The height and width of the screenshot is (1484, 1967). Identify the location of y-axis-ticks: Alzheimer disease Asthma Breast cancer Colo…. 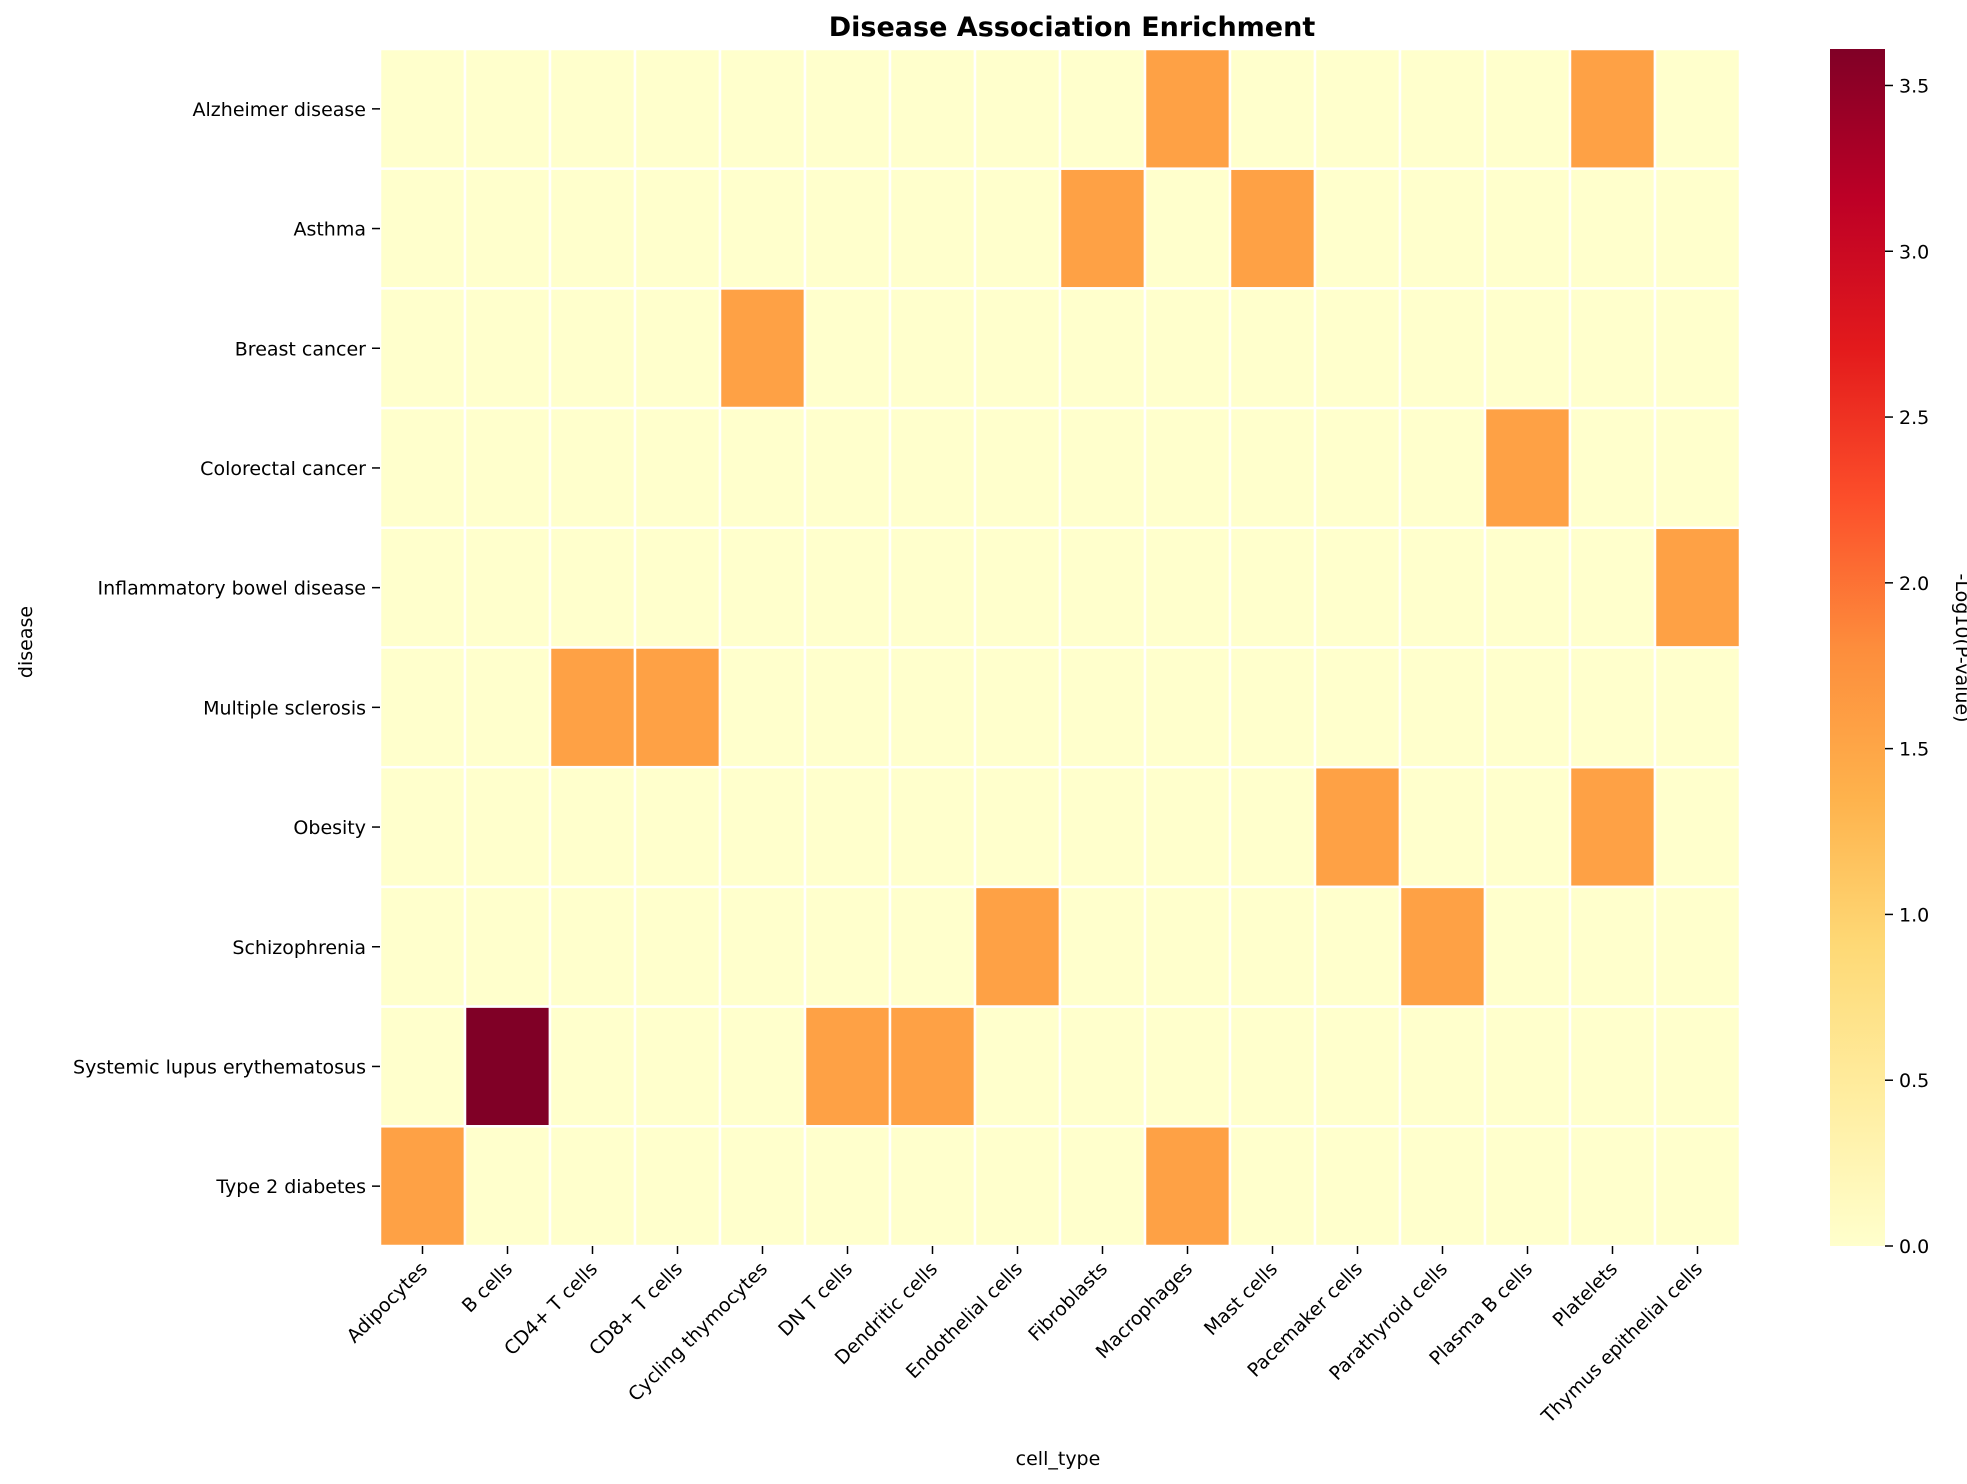
(226, 648).